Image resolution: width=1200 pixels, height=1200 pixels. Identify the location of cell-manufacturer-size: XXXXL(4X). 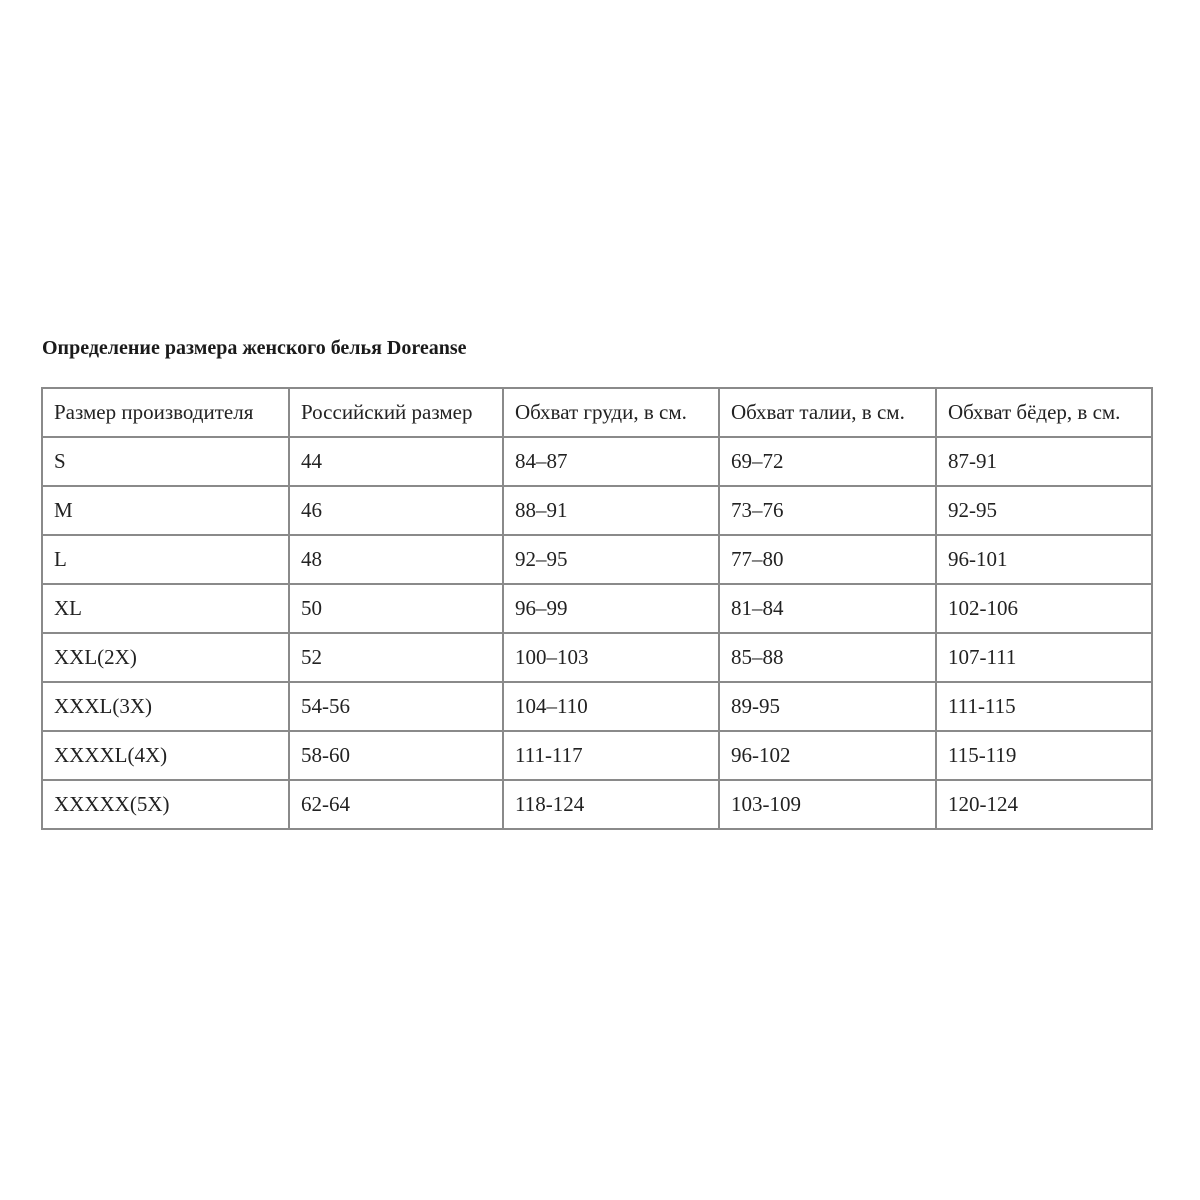
(165, 755).